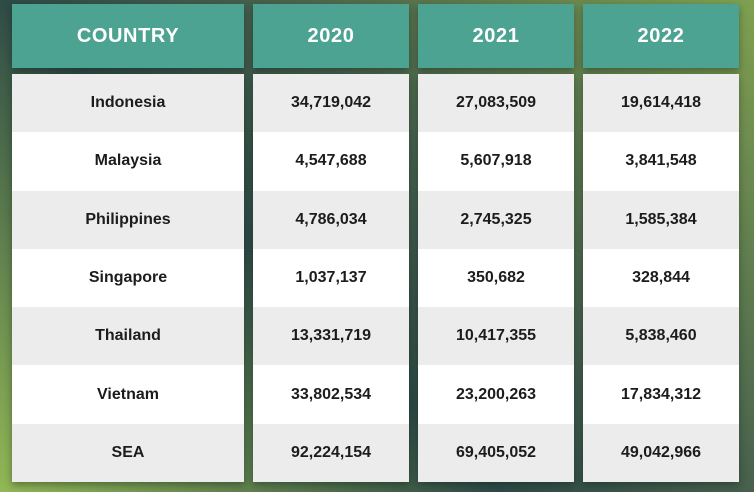  I want to click on cell-2020-vietnam: 33,802,534, so click(331, 394).